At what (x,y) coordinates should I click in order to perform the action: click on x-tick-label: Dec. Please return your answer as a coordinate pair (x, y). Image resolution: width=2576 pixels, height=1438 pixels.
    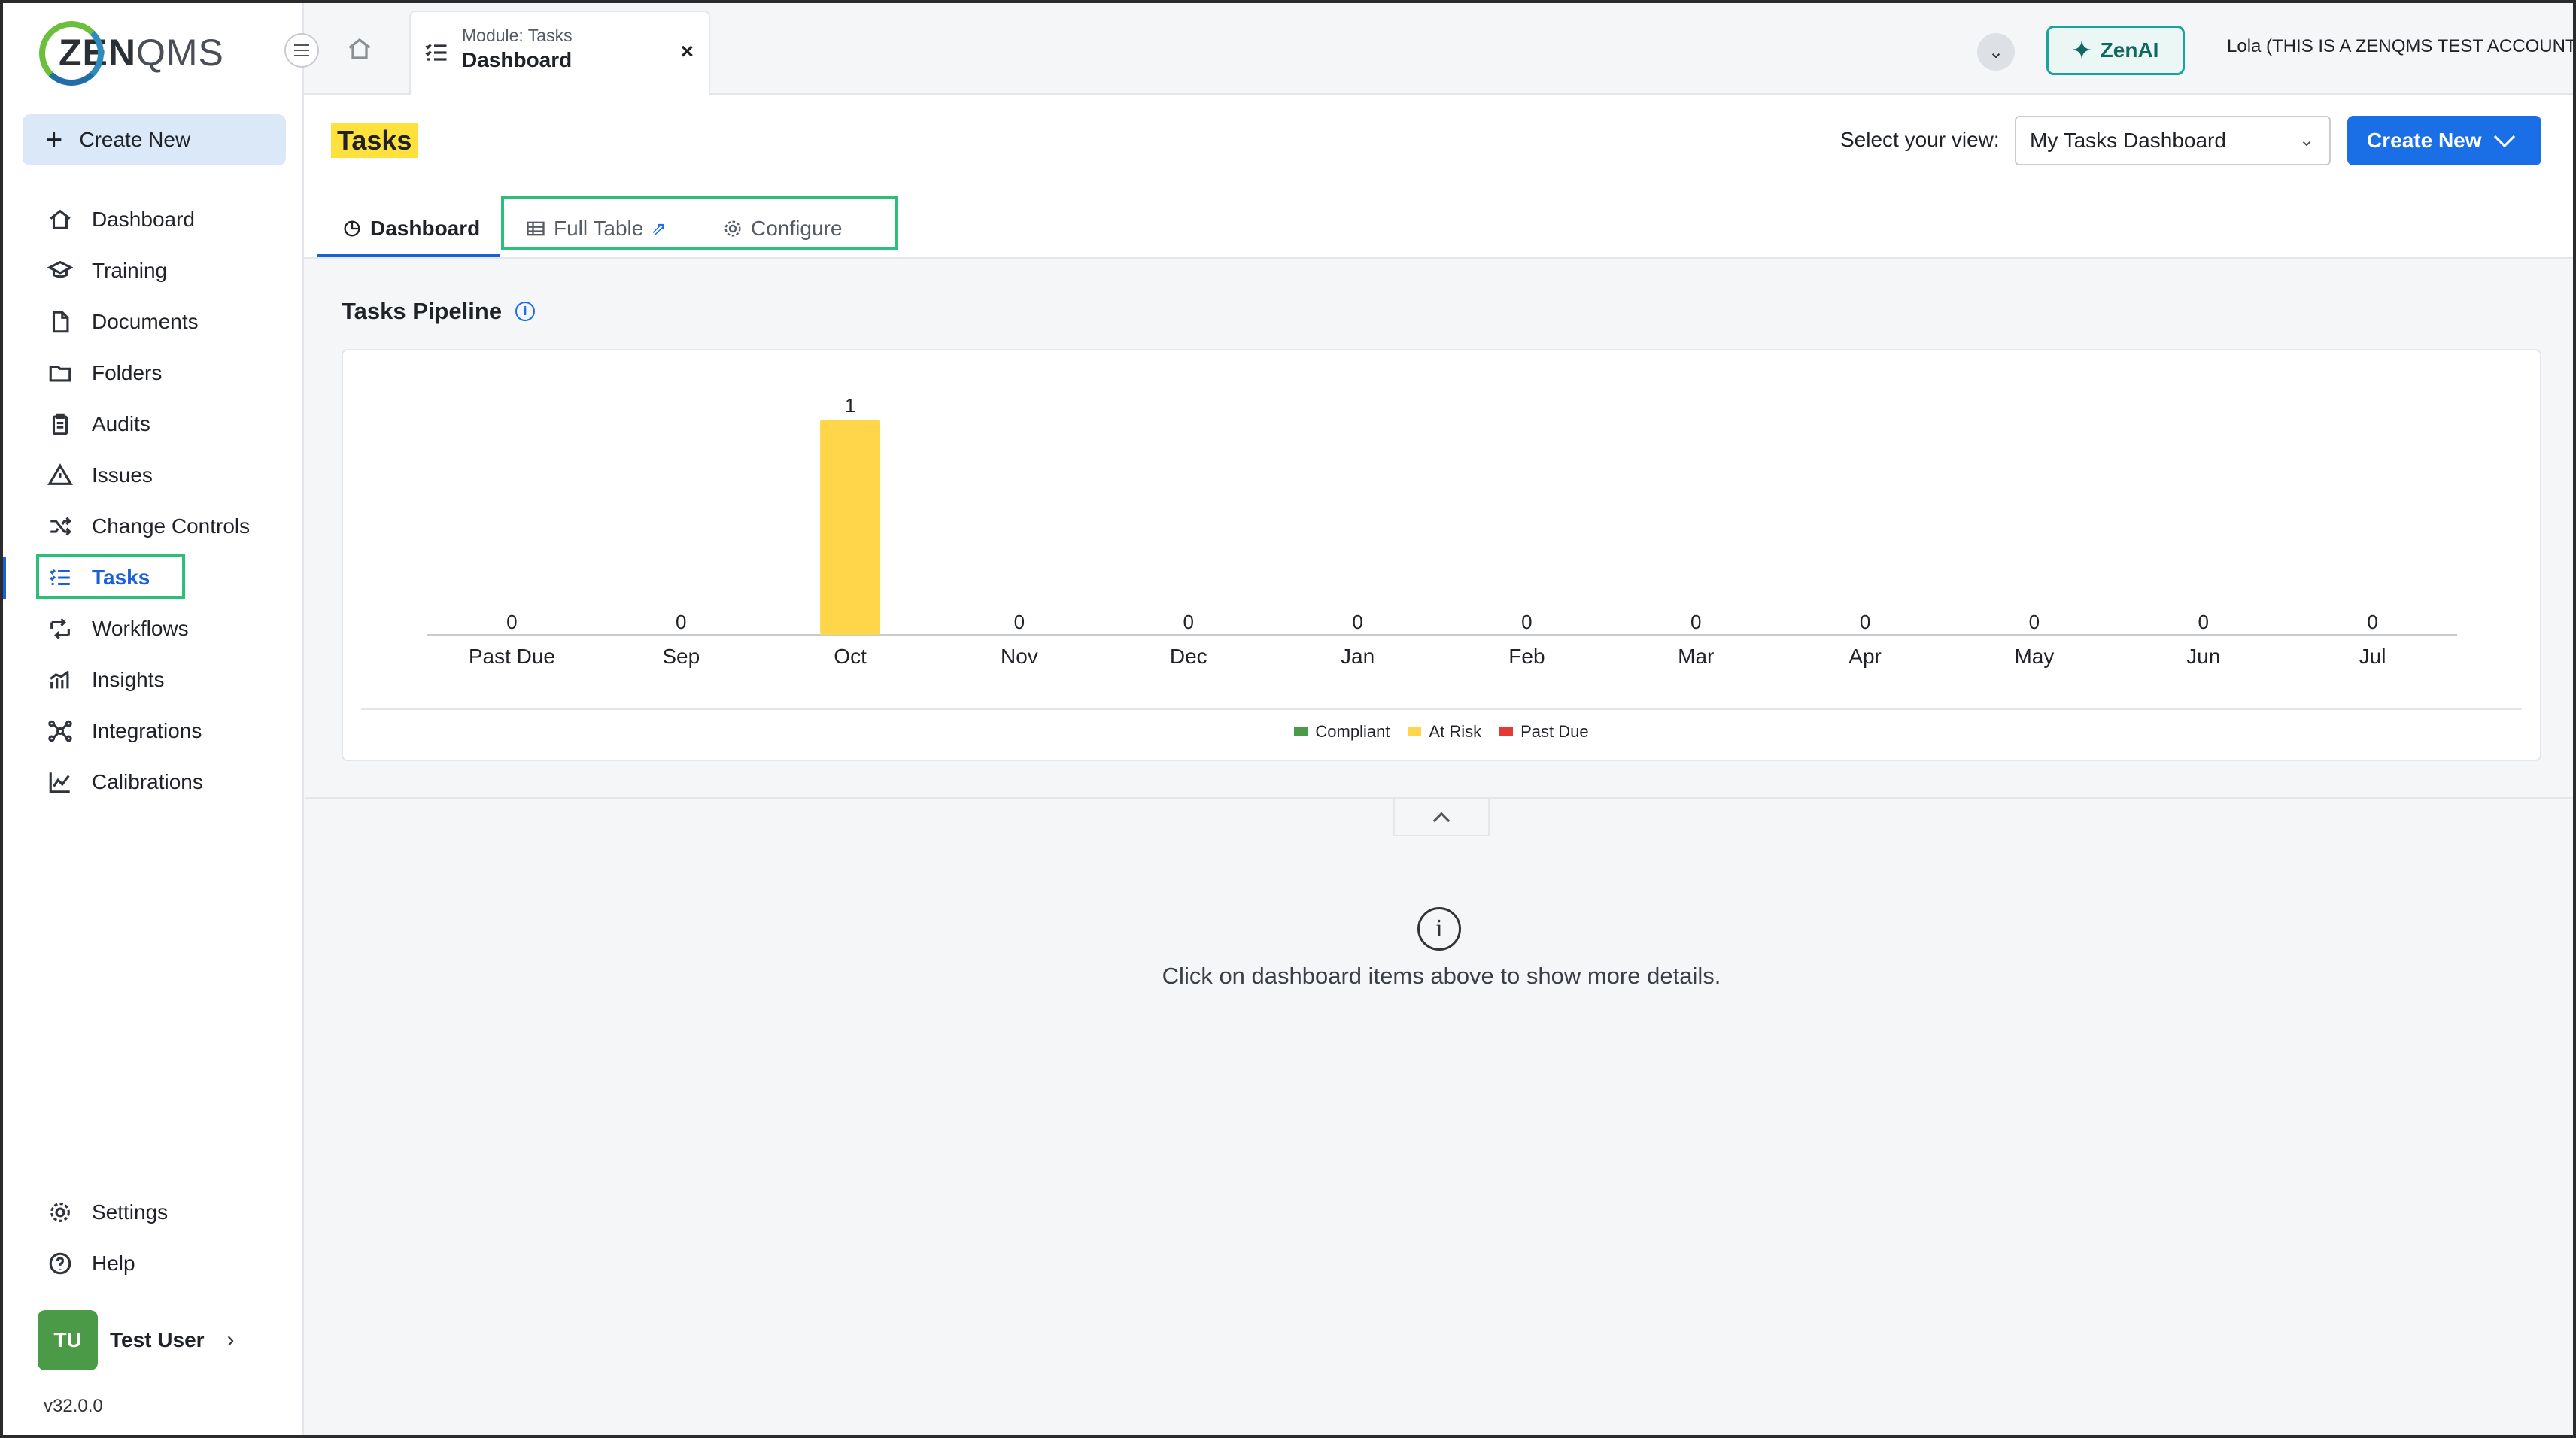
    Looking at the image, I should click on (1189, 656).